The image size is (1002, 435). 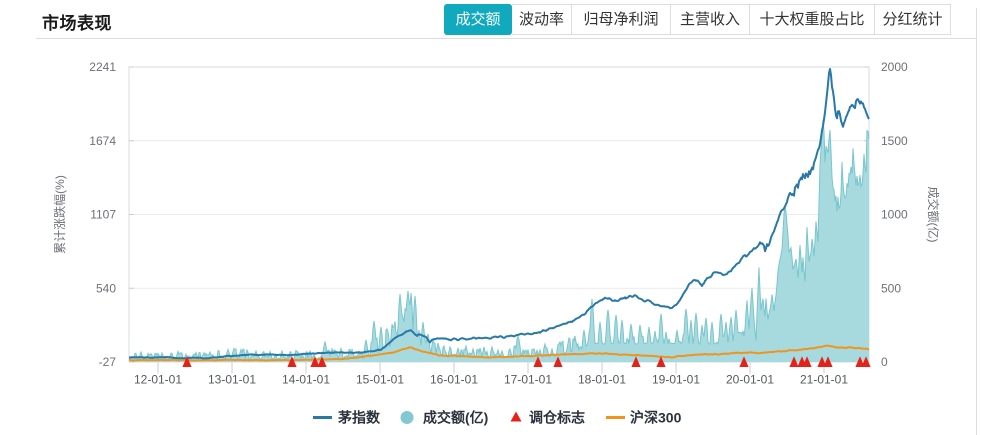 What do you see at coordinates (59, 214) in the screenshot?
I see `svg-text: 累计涨跌幅(%)` at bounding box center [59, 214].